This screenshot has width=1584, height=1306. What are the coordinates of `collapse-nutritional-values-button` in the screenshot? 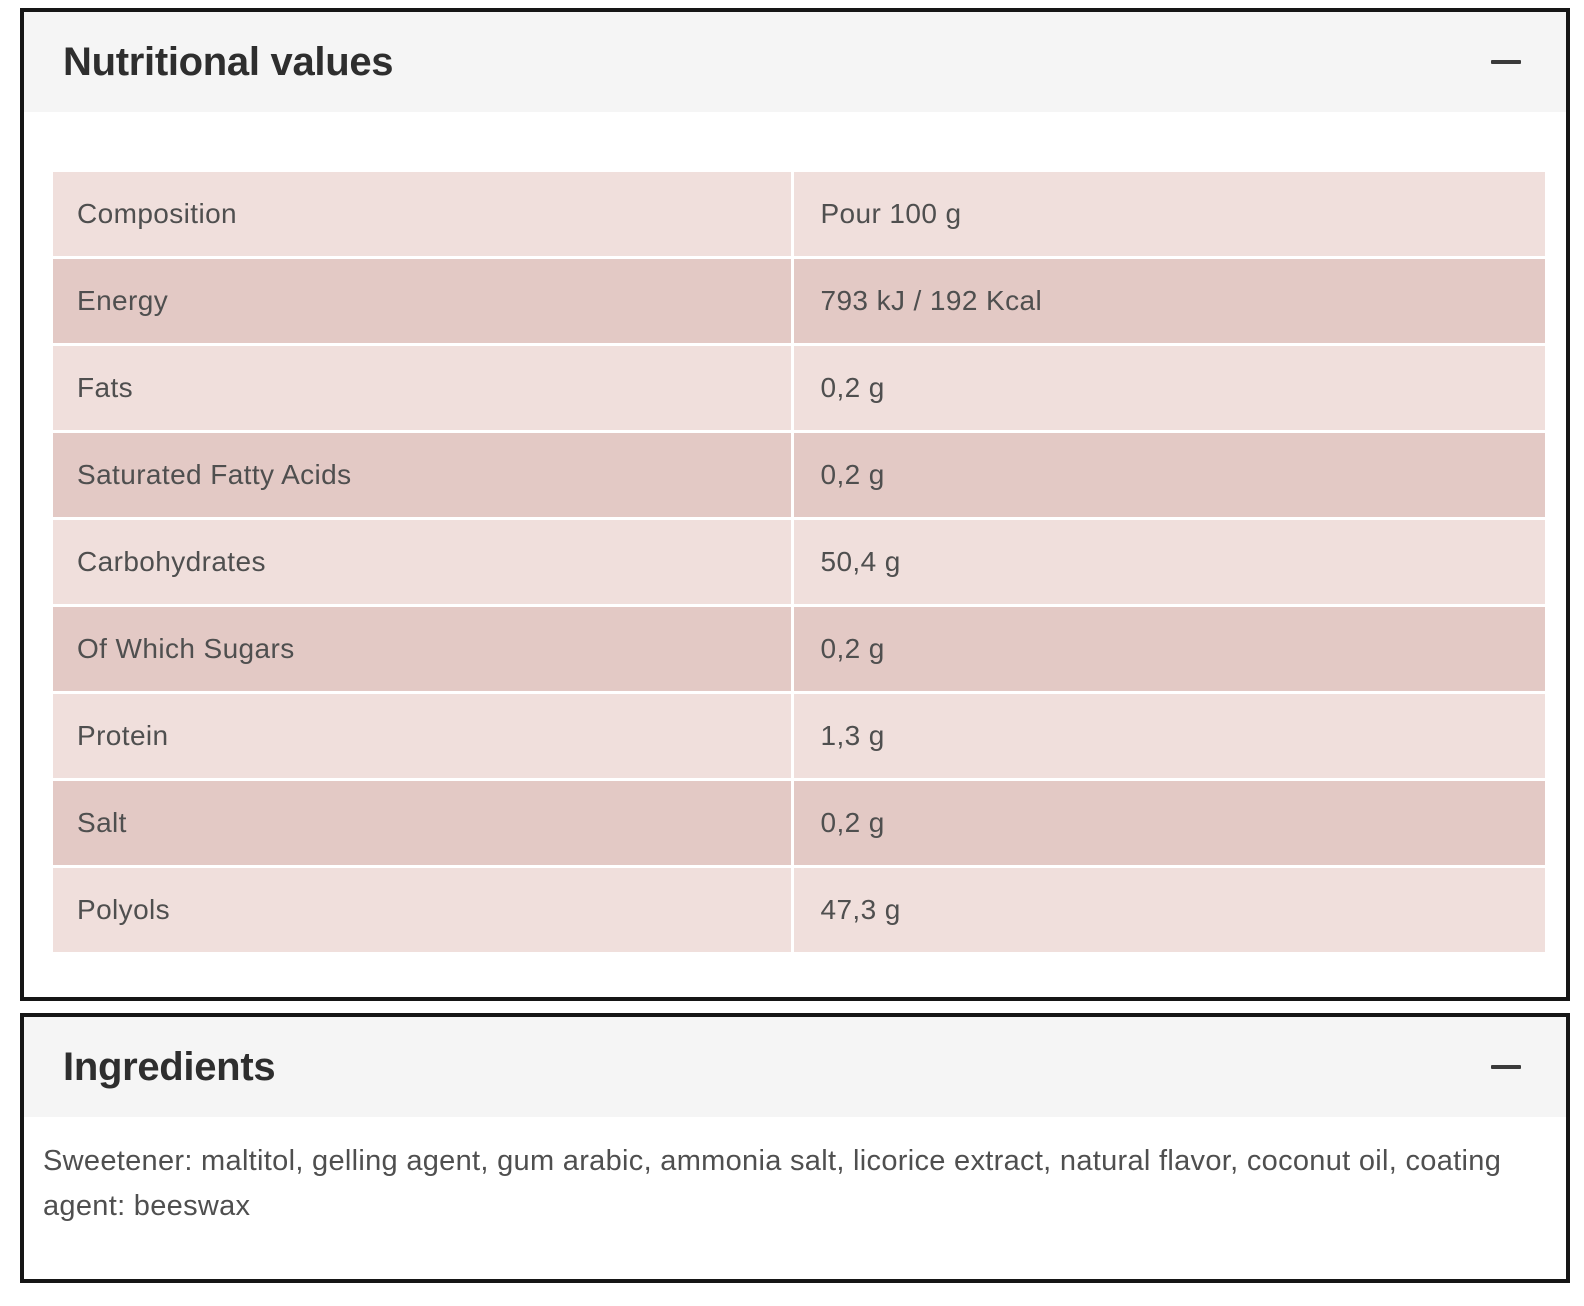 It's located at (1506, 62).